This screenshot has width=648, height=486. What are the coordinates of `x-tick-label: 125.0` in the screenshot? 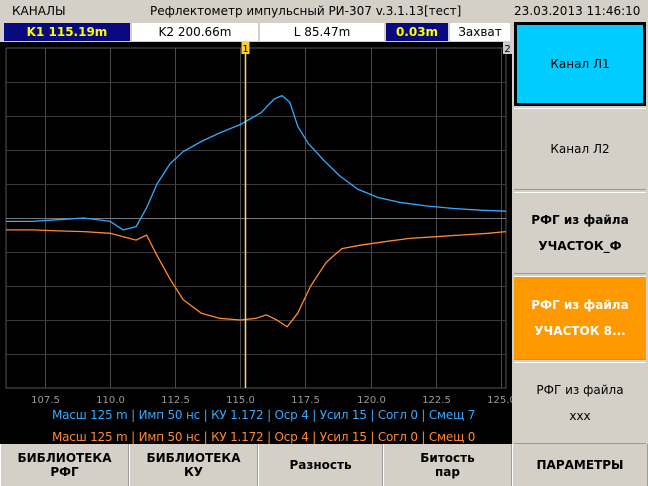 It's located at (499, 400).